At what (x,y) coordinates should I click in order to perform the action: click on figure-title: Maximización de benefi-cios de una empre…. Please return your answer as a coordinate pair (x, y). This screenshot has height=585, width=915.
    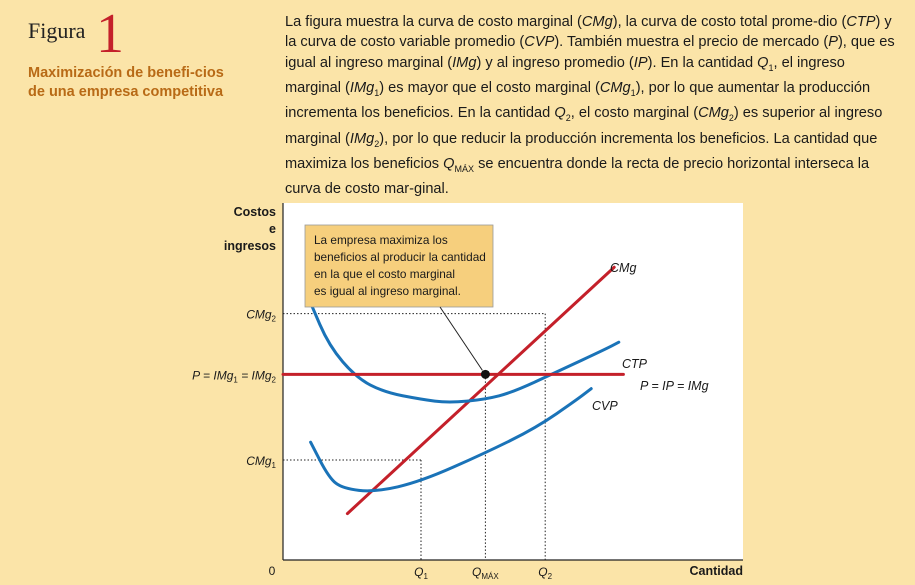
    Looking at the image, I should click on (126, 82).